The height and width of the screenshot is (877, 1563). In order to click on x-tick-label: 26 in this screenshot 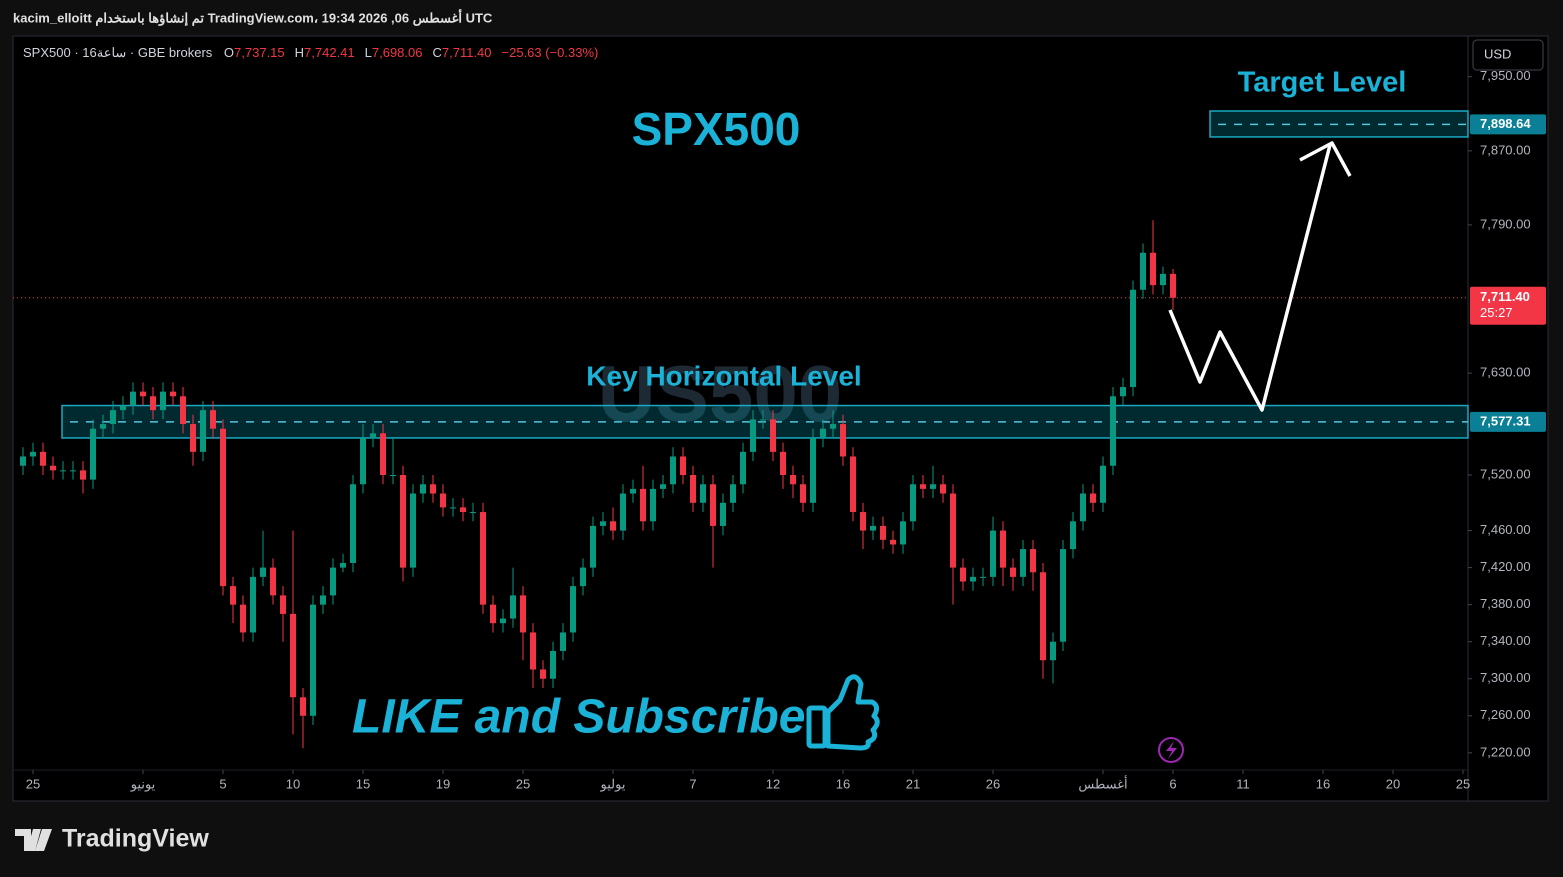, I will do `click(993, 783)`.